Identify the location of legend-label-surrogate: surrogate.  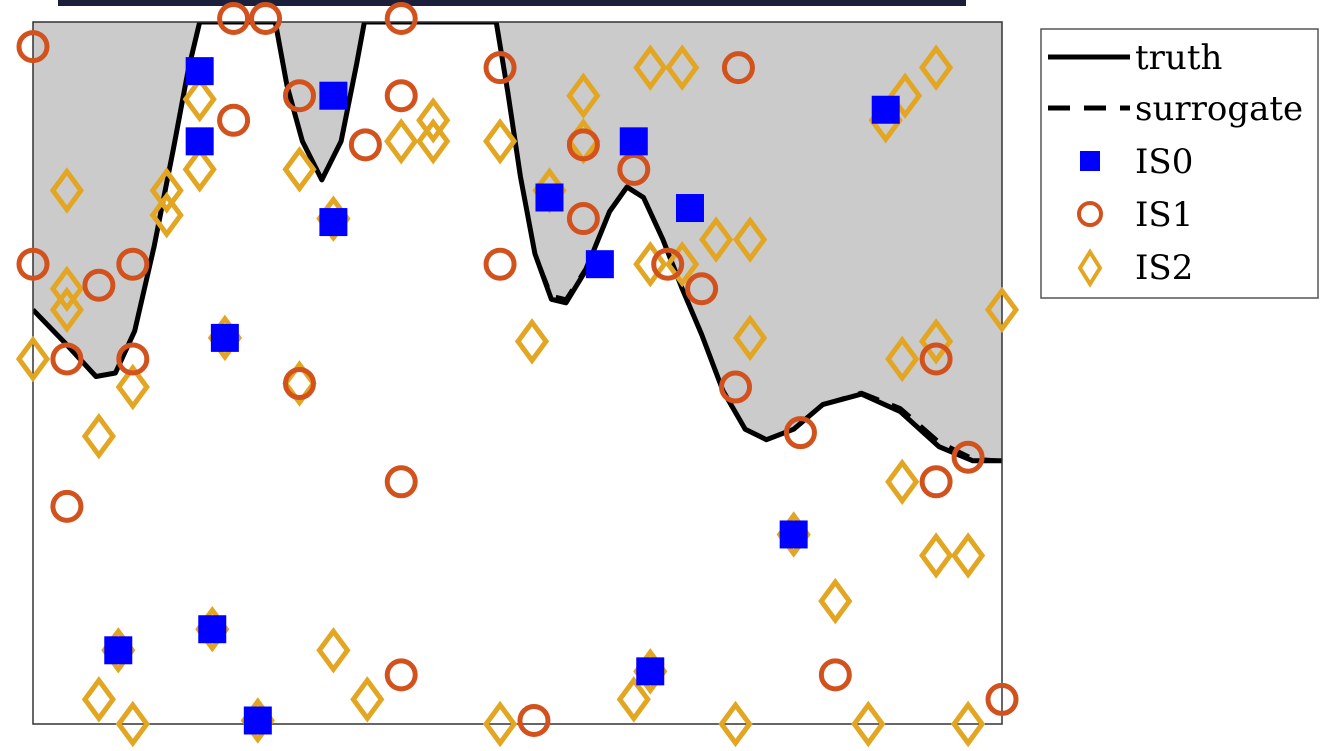
(1219, 109).